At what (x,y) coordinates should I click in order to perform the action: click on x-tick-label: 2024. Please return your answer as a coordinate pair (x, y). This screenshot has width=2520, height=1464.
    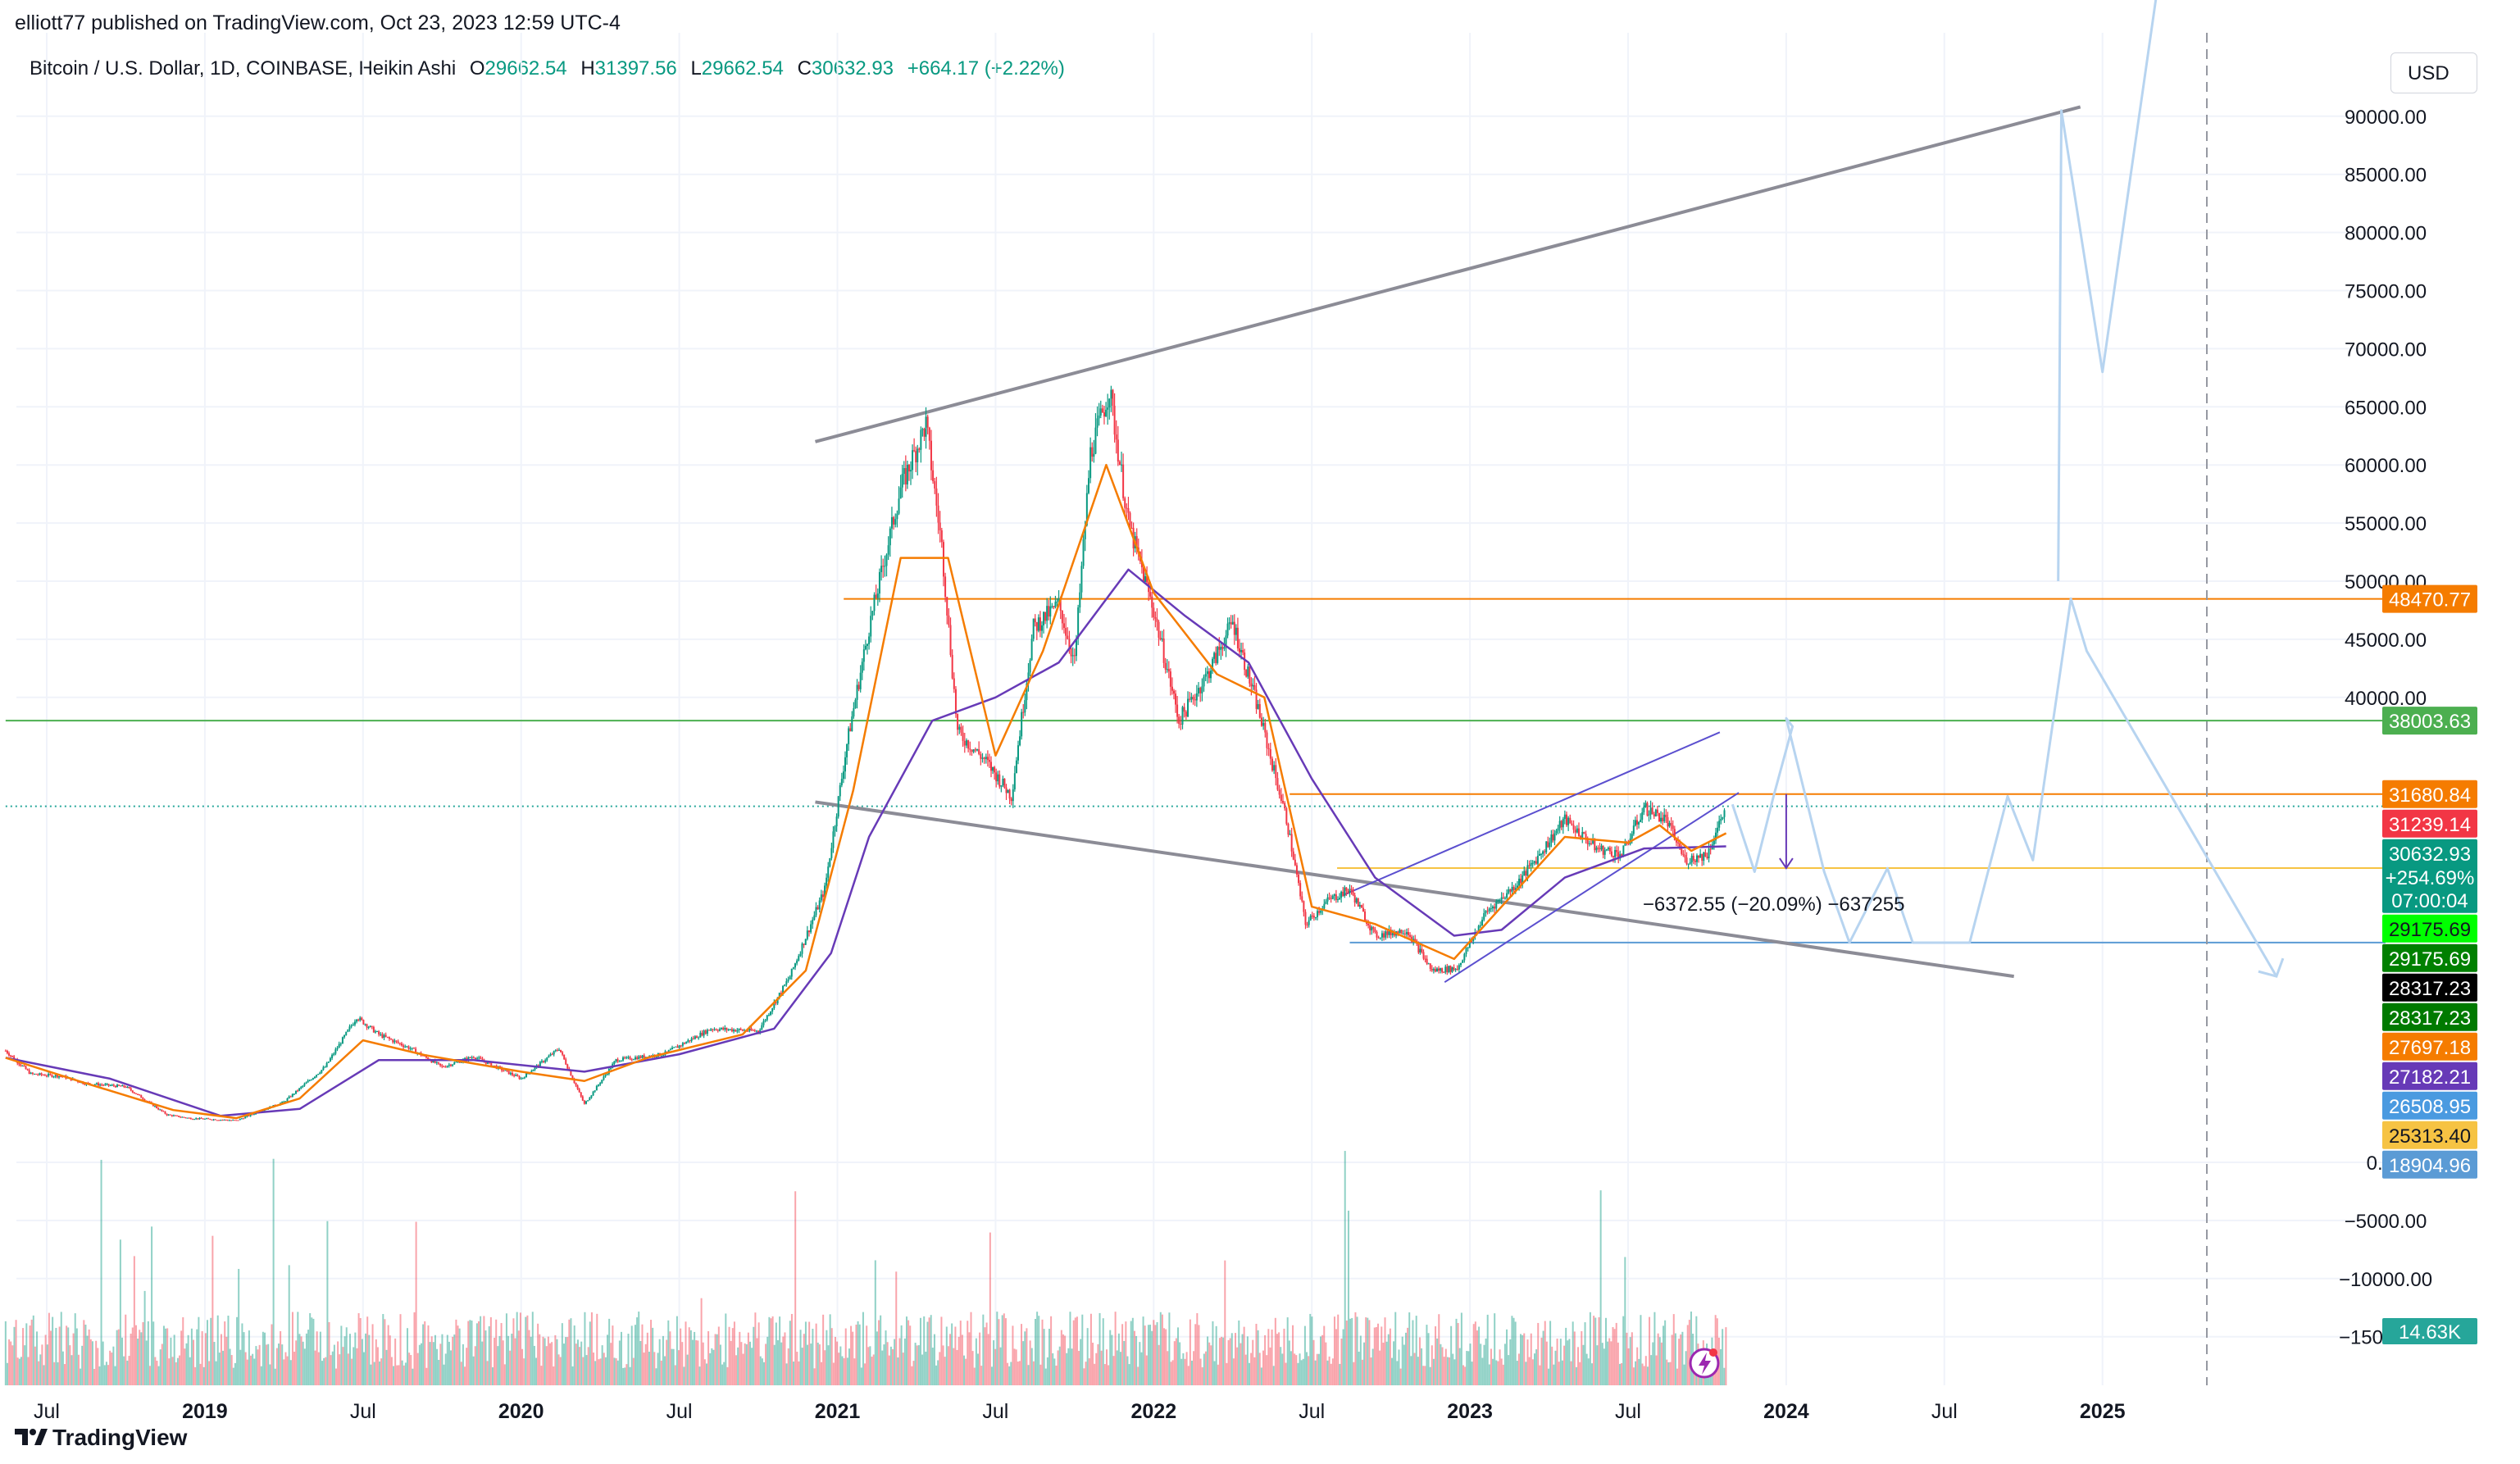
    Looking at the image, I should click on (1786, 1412).